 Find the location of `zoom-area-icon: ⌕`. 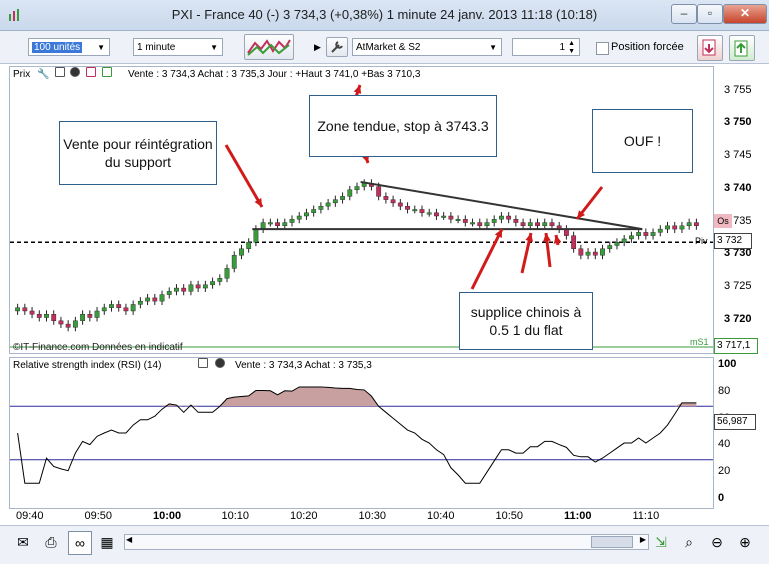

zoom-area-icon: ⌕ is located at coordinates (689, 542).